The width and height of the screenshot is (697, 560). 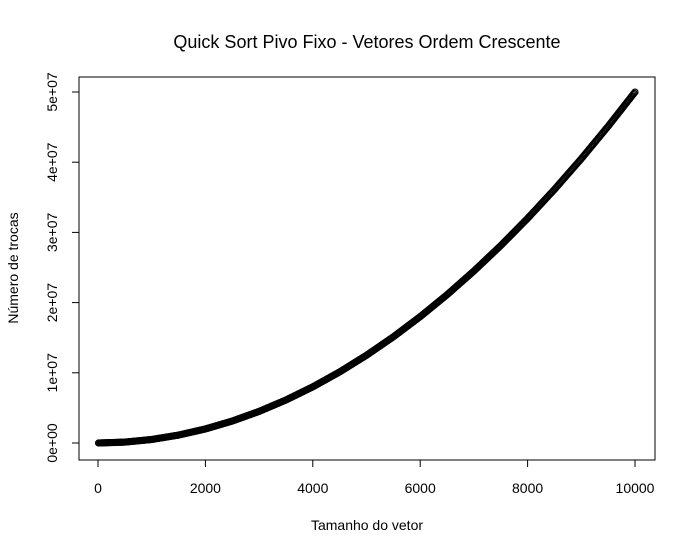 I want to click on y-tick-label: 4e+07, so click(x=52, y=162).